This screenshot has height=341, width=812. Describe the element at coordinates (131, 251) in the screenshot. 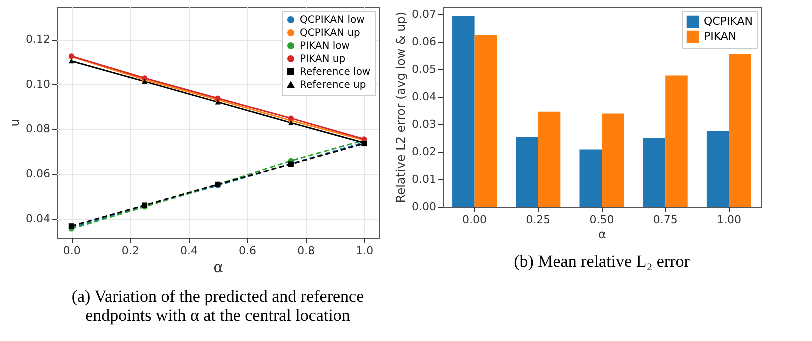

I see `x-tick-label: 0.2` at that location.